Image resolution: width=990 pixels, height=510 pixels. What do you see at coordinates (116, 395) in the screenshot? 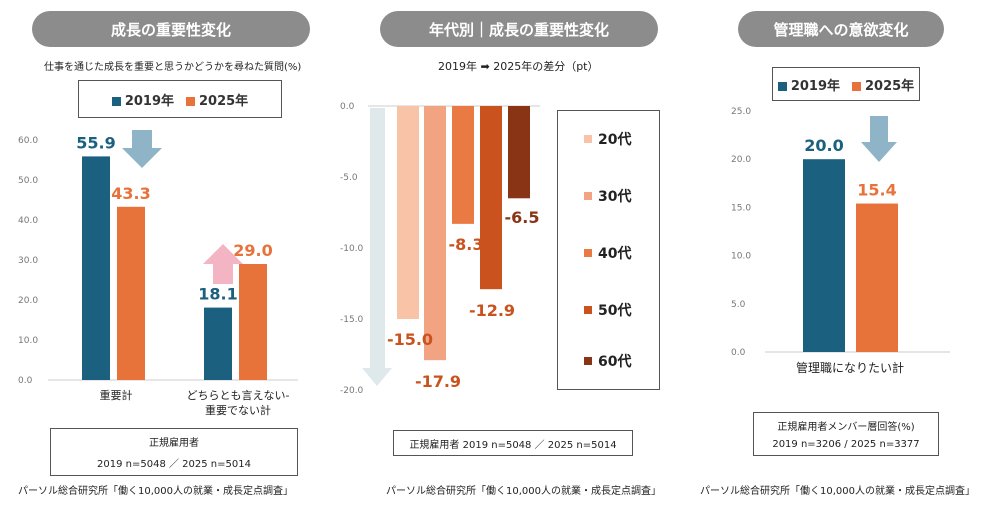
I see `chart1-category-label: 重要計` at bounding box center [116, 395].